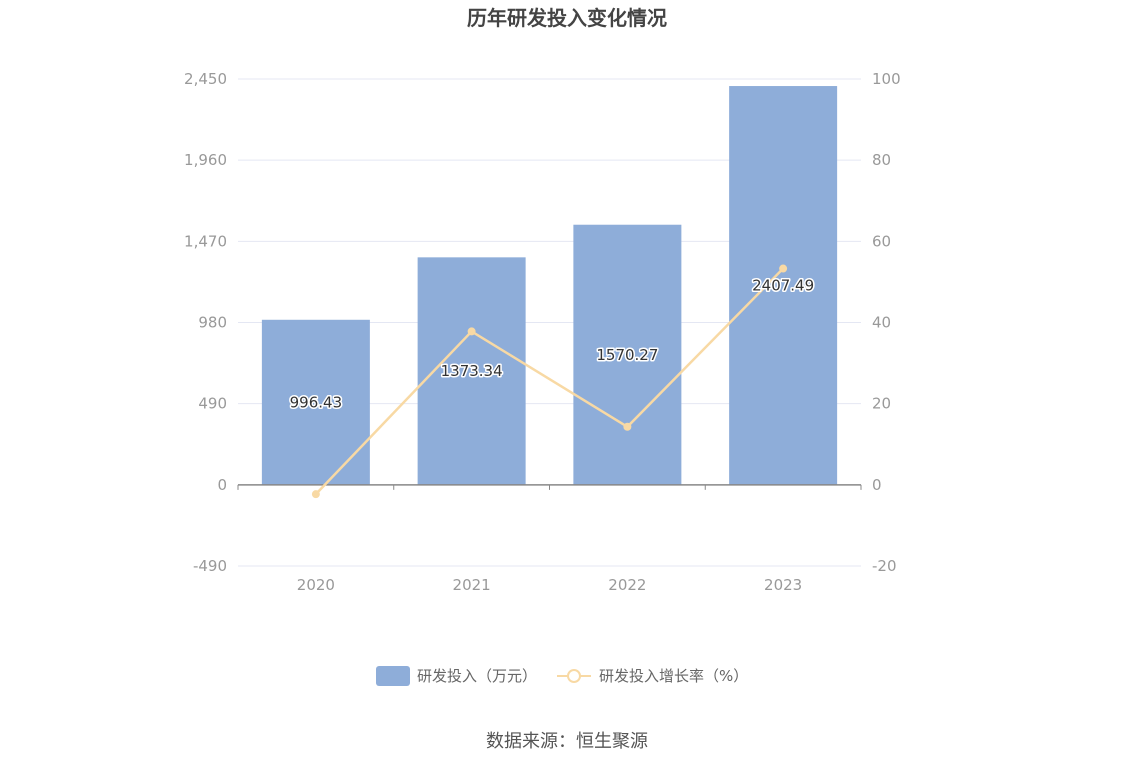 The image size is (1134, 766). Describe the element at coordinates (316, 402) in the screenshot. I see `bar-data-label: 996.43` at that location.